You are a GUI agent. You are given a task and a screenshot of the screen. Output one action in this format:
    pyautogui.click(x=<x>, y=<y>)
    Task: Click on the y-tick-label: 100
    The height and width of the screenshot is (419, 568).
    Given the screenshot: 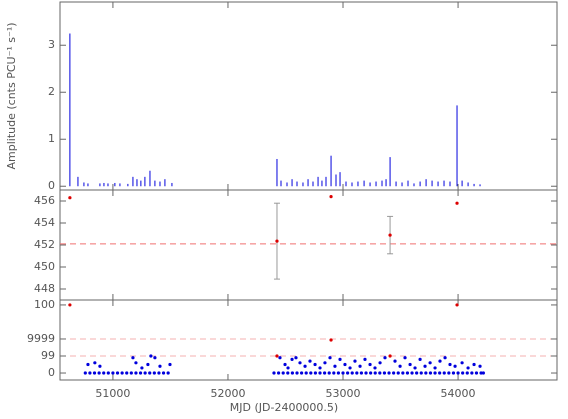 What is the action you would take?
    pyautogui.click(x=44, y=304)
    